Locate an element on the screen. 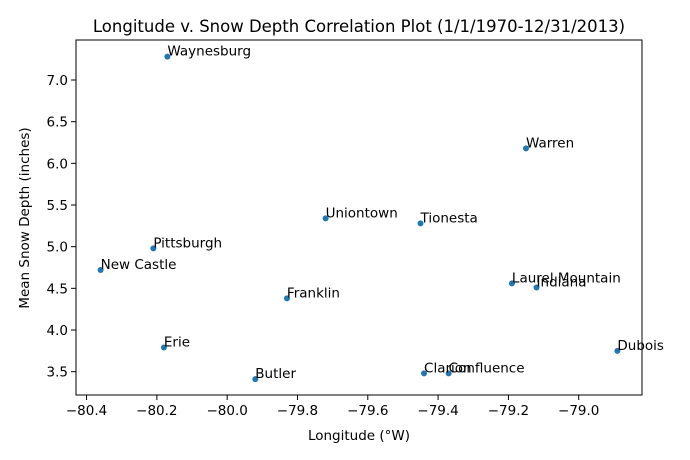 The height and width of the screenshot is (460, 690). x-axis: −80.4 −80.2 −80.0 −79.8 −79.6 −79.4 −79.2 −79.0 is located at coordinates (332, 407).